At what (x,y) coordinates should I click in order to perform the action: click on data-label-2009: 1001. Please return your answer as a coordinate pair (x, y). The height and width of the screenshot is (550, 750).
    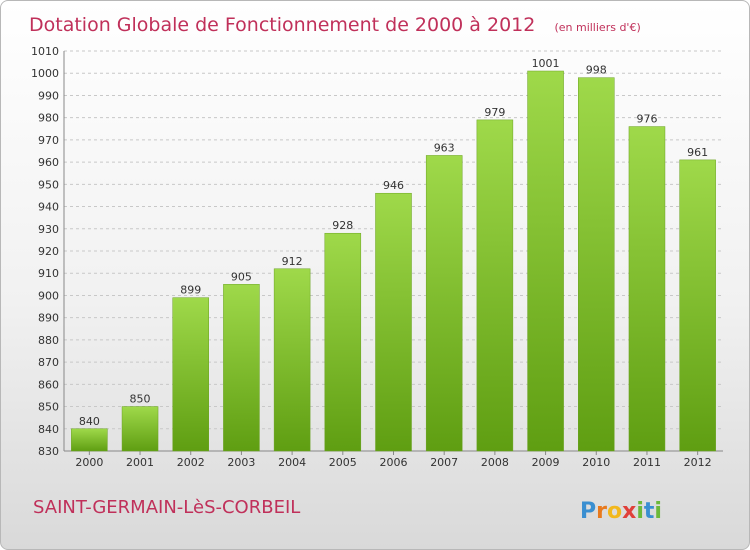
    Looking at the image, I should click on (546, 63).